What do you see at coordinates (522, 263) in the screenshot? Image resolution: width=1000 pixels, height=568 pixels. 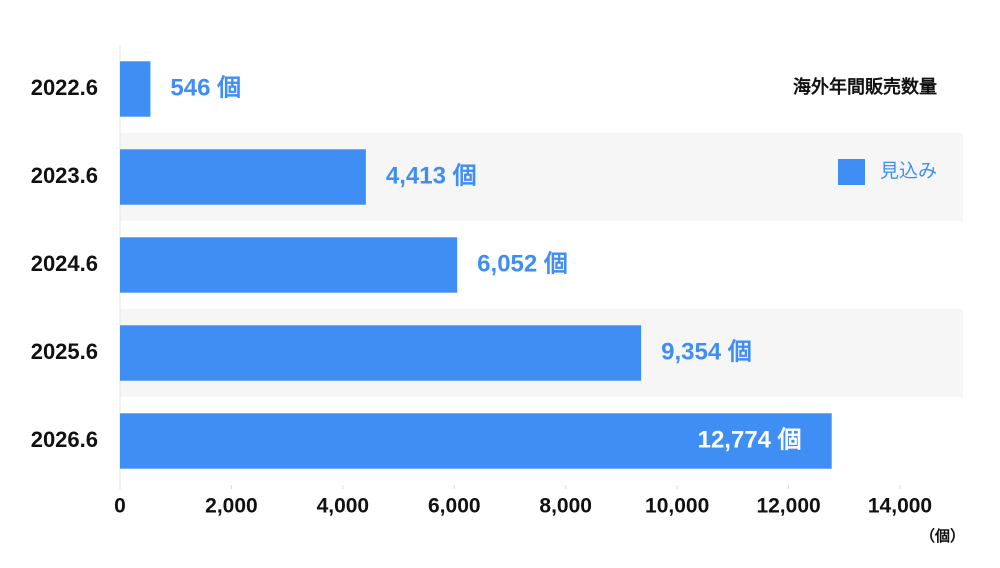 I see `value-label: 6,052 個` at bounding box center [522, 263].